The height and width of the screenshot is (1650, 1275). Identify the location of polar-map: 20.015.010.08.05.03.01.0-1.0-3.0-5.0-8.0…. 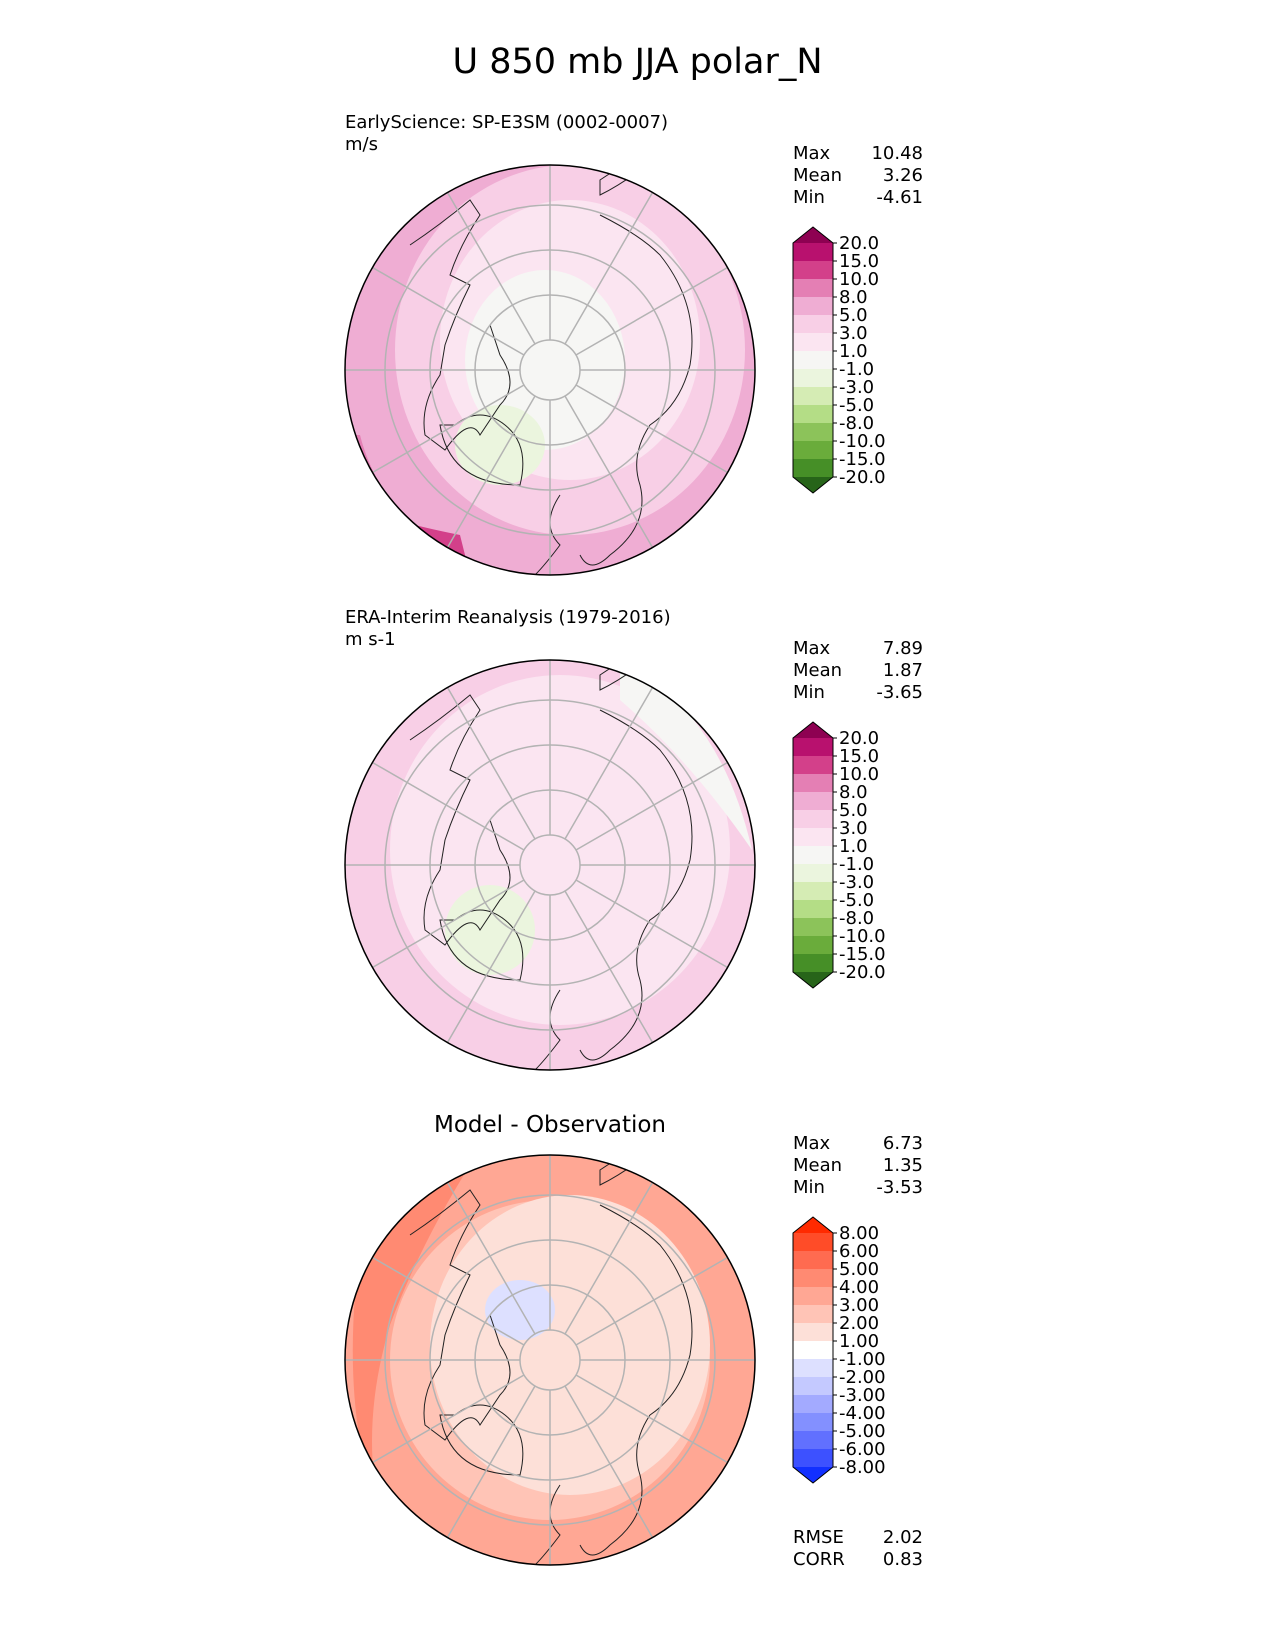
(615, 370).